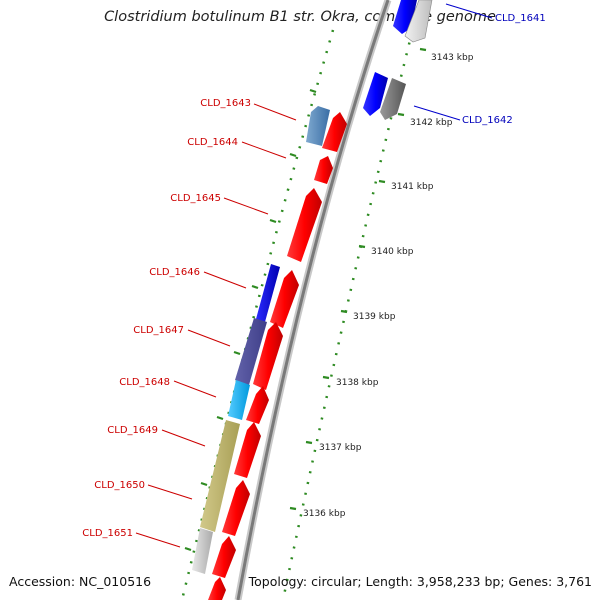 The width and height of the screenshot is (600, 600). What do you see at coordinates (324, 514) in the screenshot?
I see `scale-label: 3136 kbp` at bounding box center [324, 514].